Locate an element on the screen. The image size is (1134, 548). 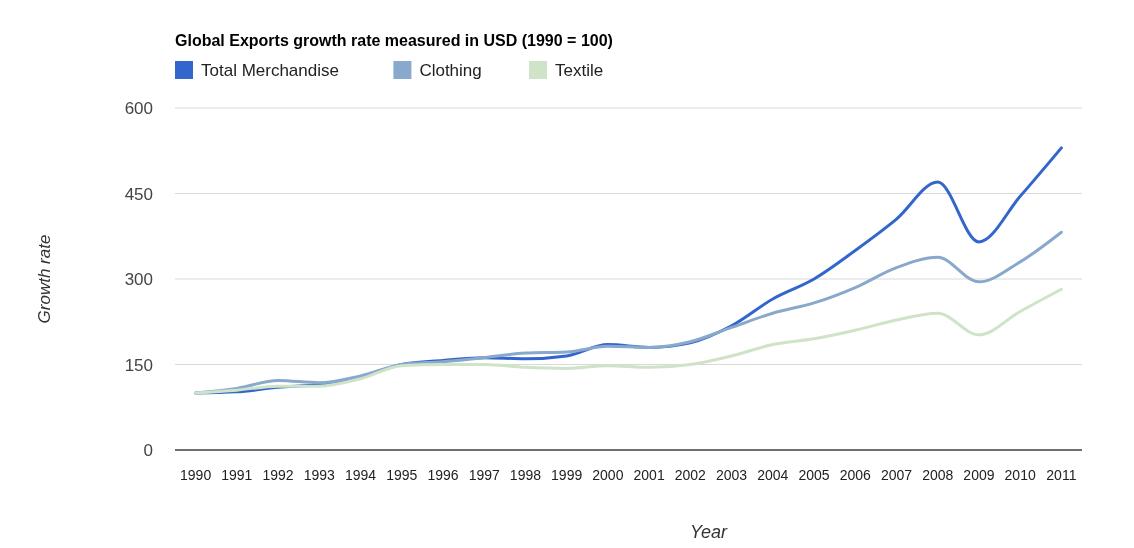
x-tick-label: 1992 is located at coordinates (278, 475).